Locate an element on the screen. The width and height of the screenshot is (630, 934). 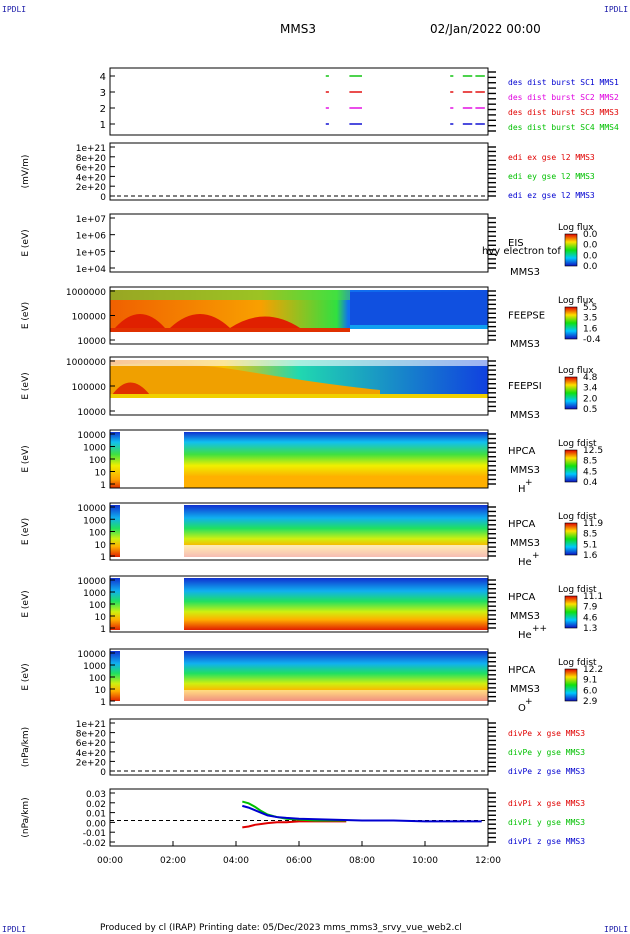
hpca_he-colorbar-tick: 11.9 is located at coordinates (593, 524).